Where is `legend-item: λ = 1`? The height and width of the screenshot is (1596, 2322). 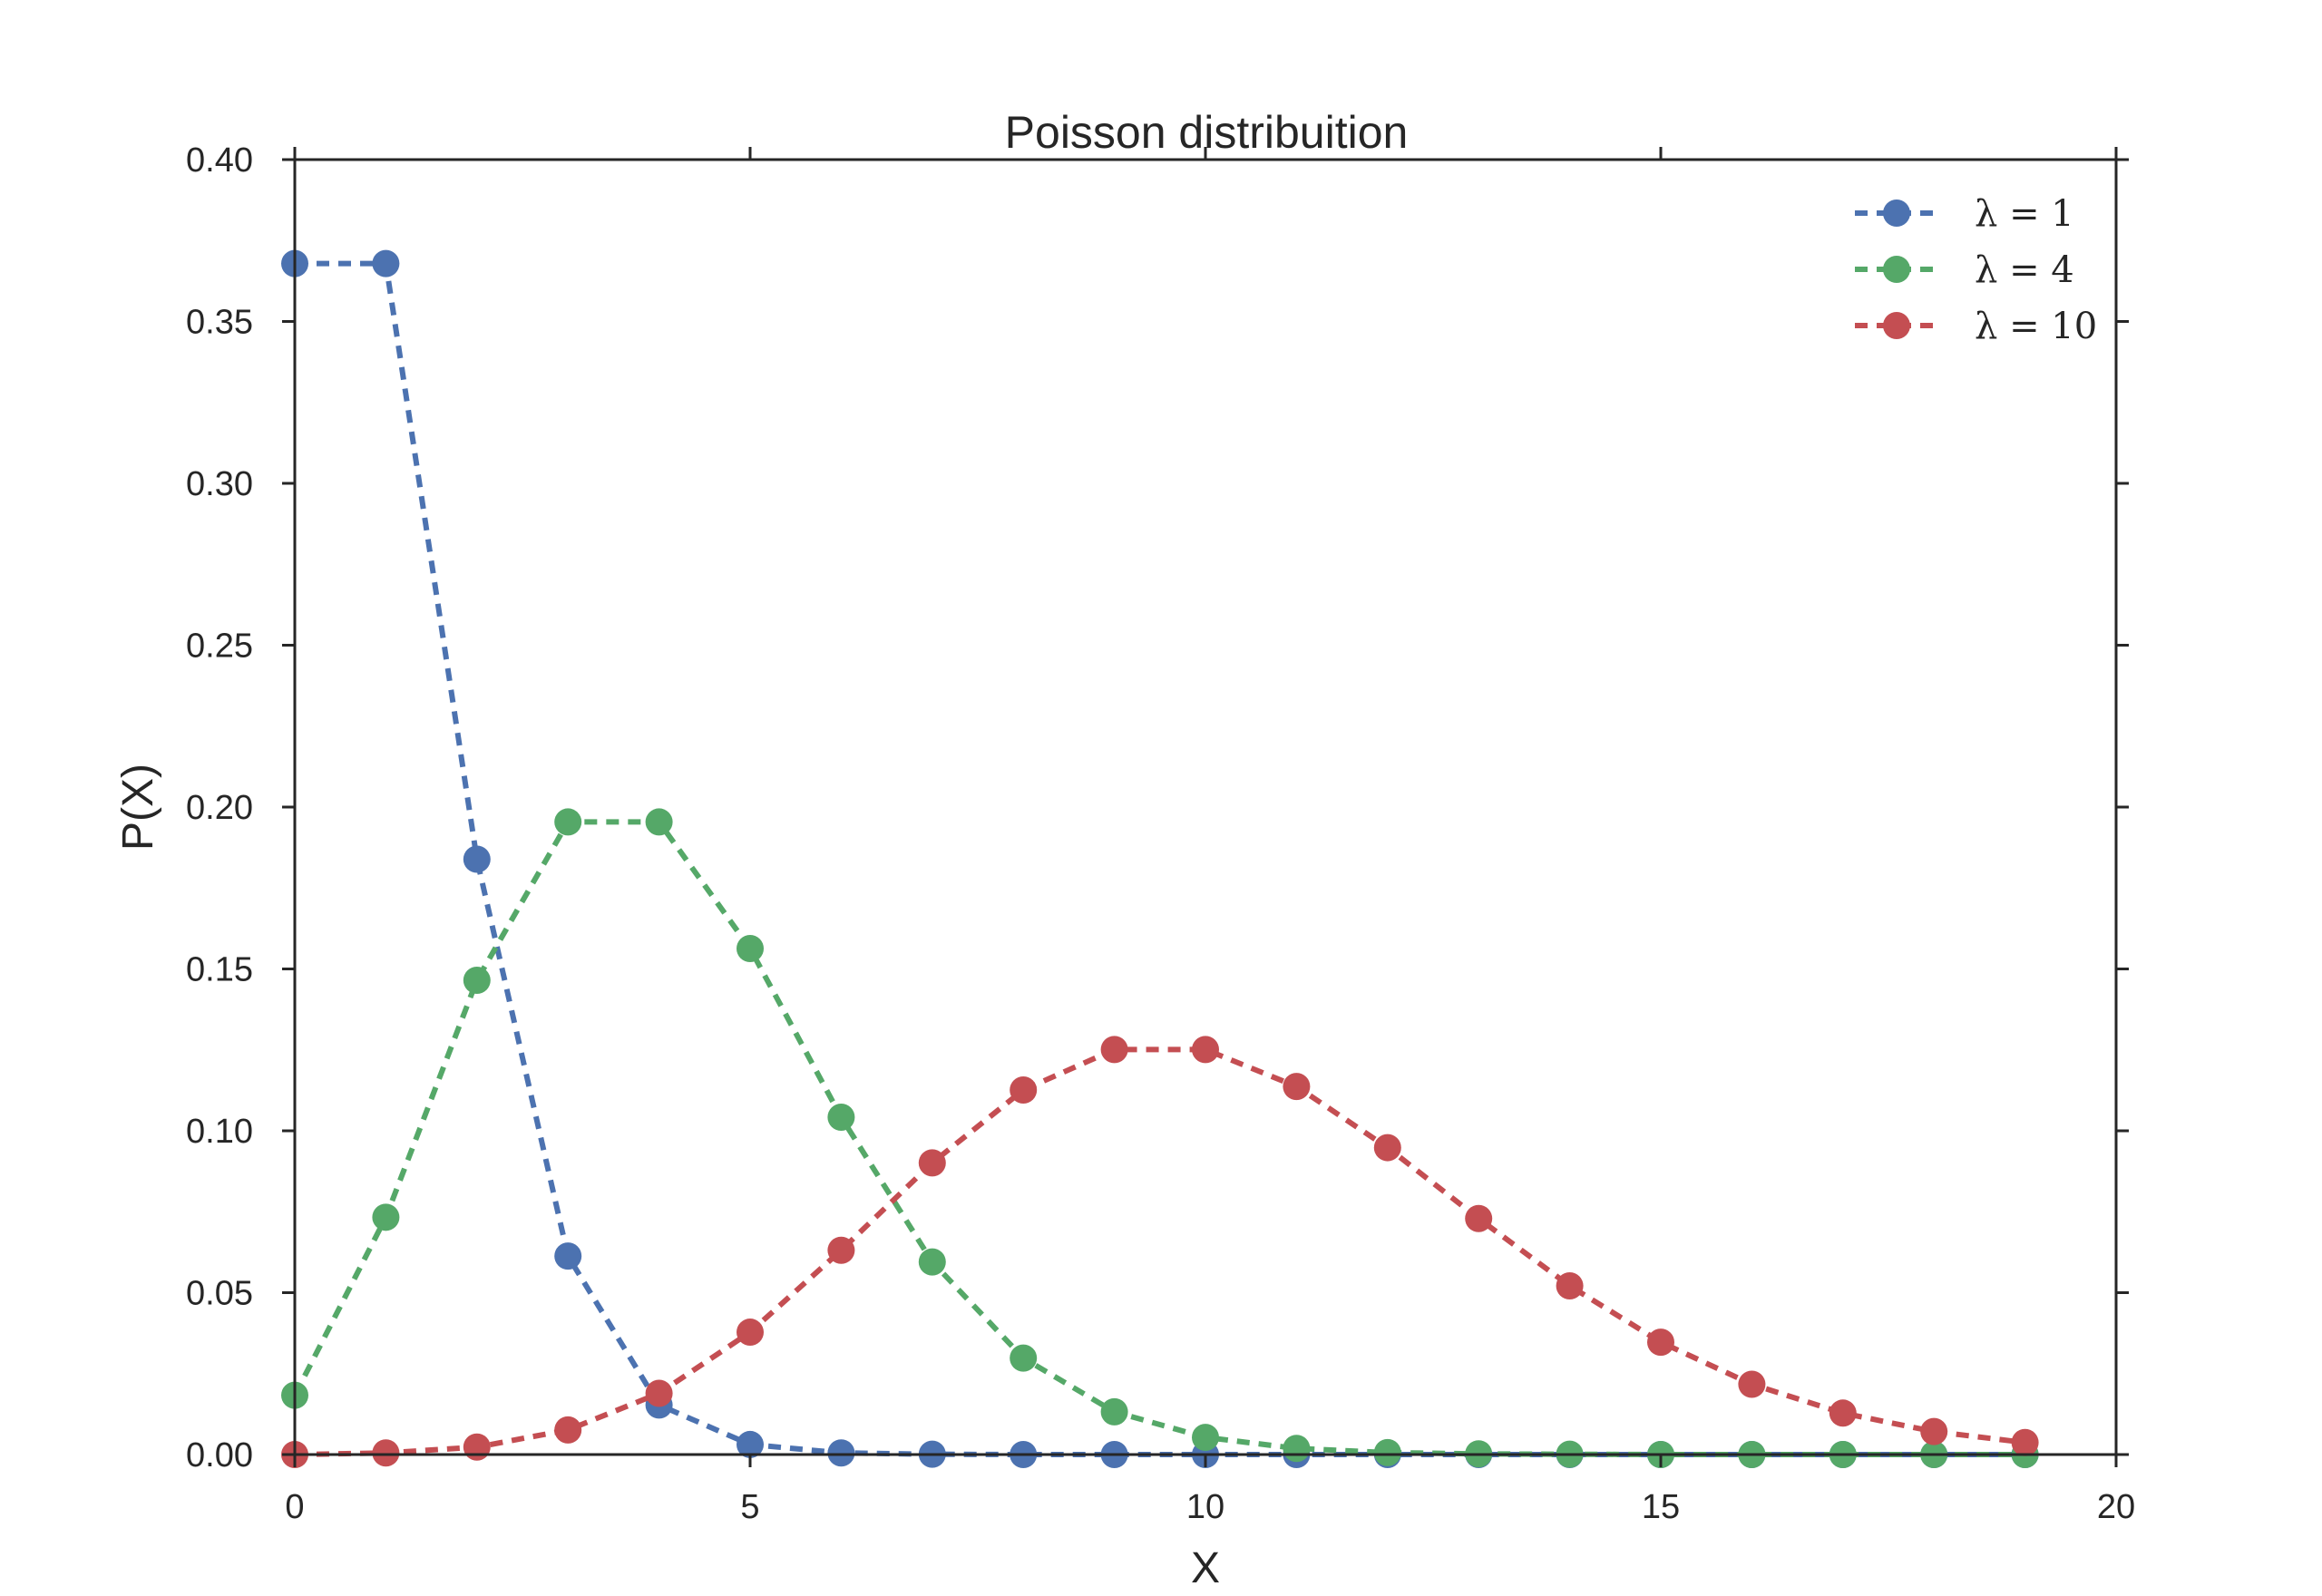
legend-item: λ = 1 is located at coordinates (1965, 214).